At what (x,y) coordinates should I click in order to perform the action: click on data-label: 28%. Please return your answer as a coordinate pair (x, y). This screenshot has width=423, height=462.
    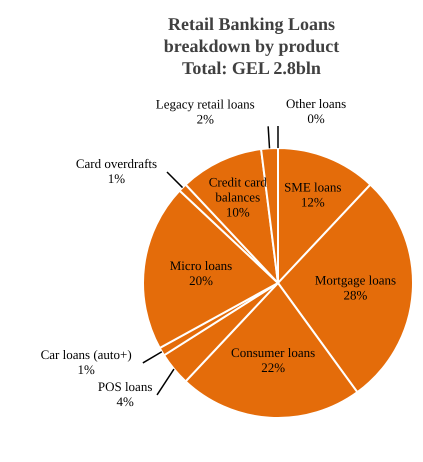
    Looking at the image, I should click on (356, 294).